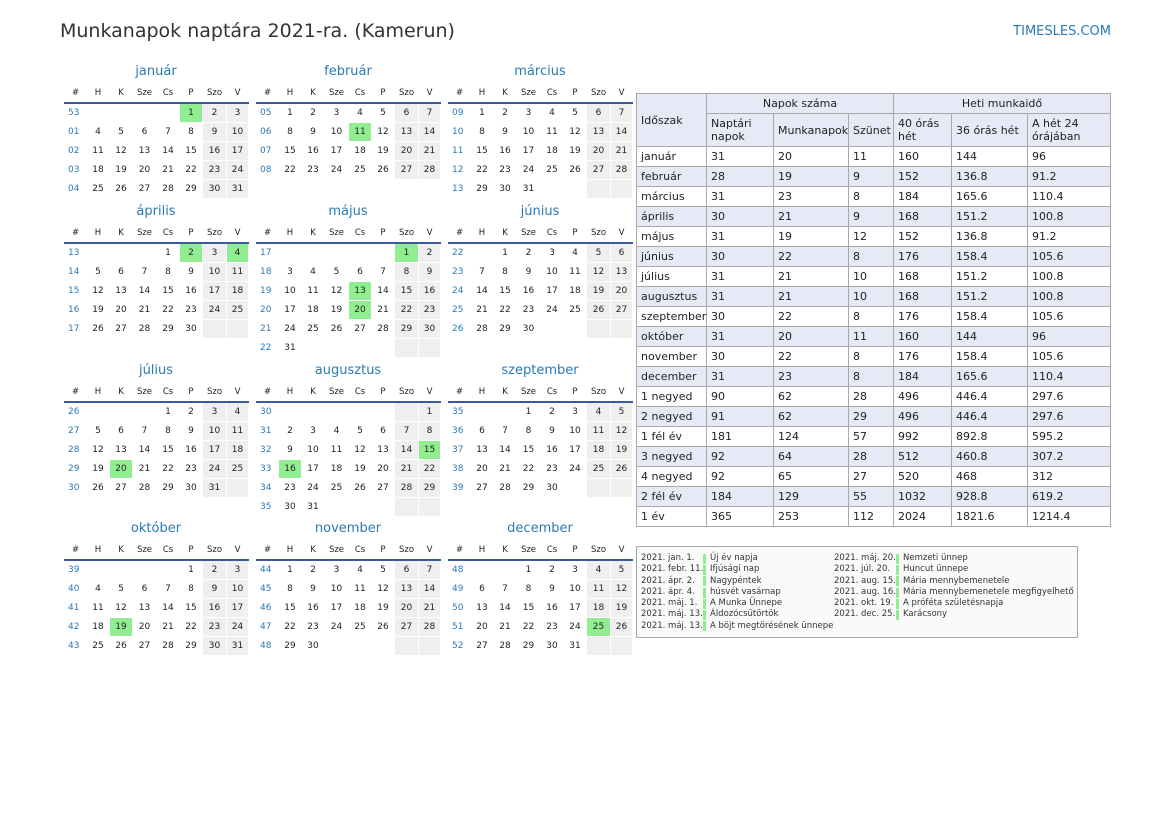  Describe the element at coordinates (598, 291) in the screenshot. I see `day-cell: 19` at that location.